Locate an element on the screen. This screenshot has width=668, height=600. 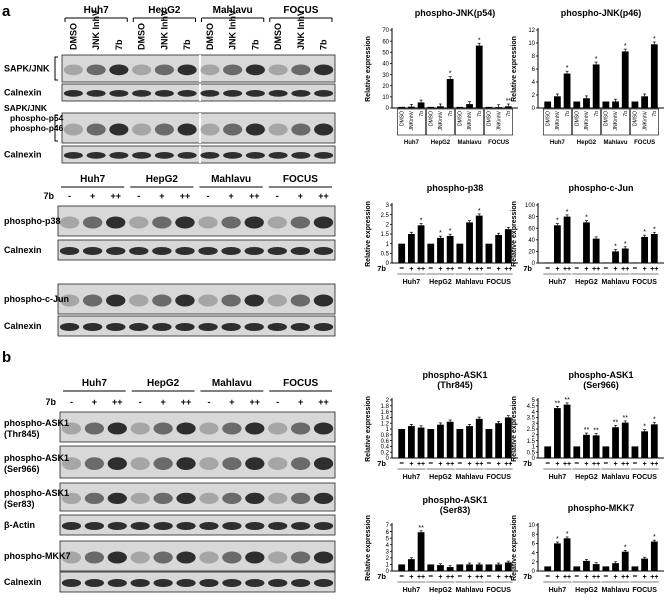
x-group-label: HepG2 is located at coordinates (440, 282).